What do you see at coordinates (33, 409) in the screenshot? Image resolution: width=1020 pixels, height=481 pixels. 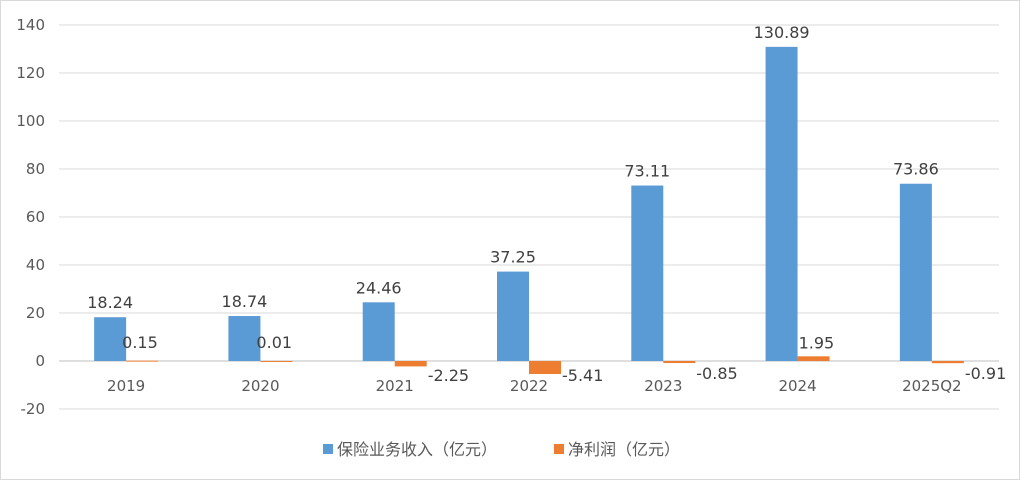 I see `y-tick-label: -20` at bounding box center [33, 409].